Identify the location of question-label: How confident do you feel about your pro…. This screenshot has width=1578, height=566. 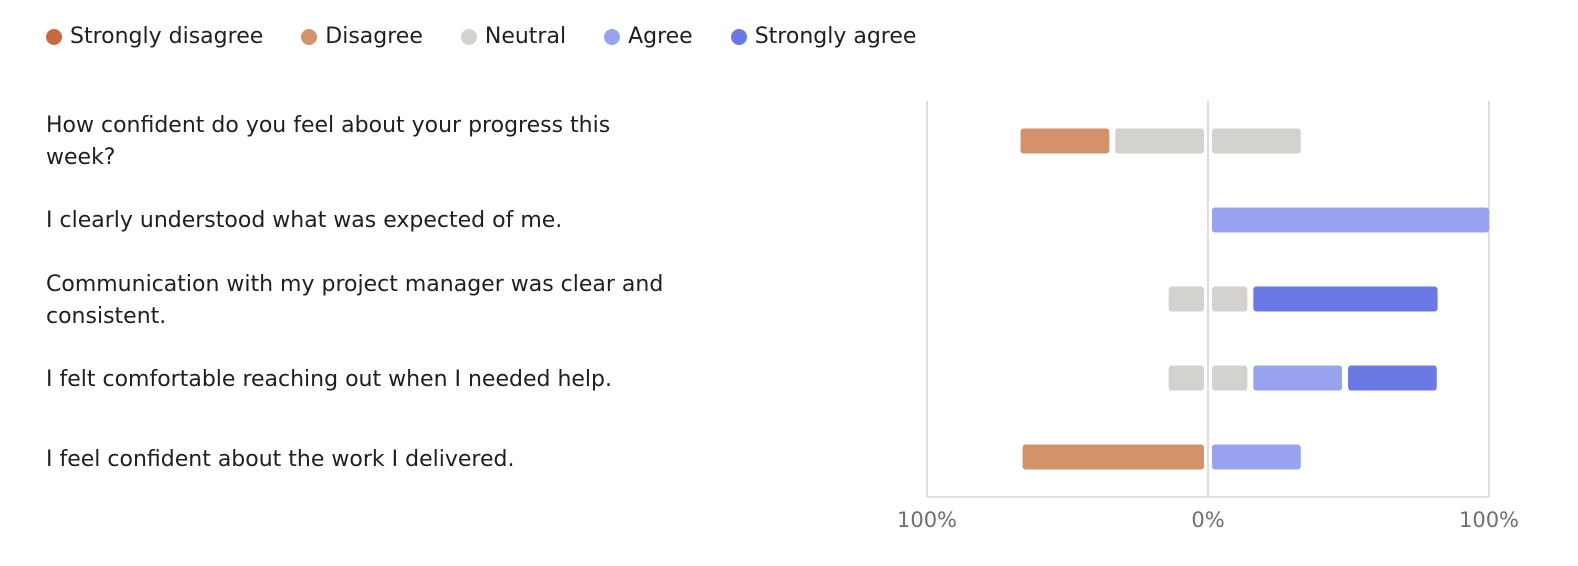
(328, 141).